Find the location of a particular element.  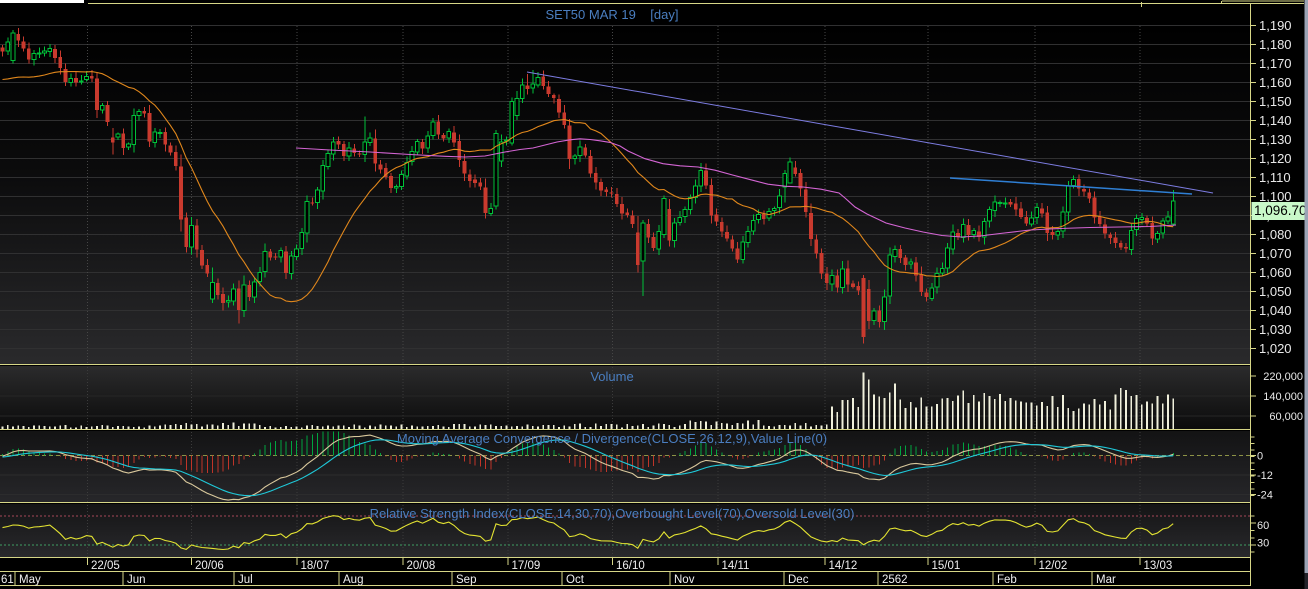

svg-text: 14/12 is located at coordinates (843, 566).